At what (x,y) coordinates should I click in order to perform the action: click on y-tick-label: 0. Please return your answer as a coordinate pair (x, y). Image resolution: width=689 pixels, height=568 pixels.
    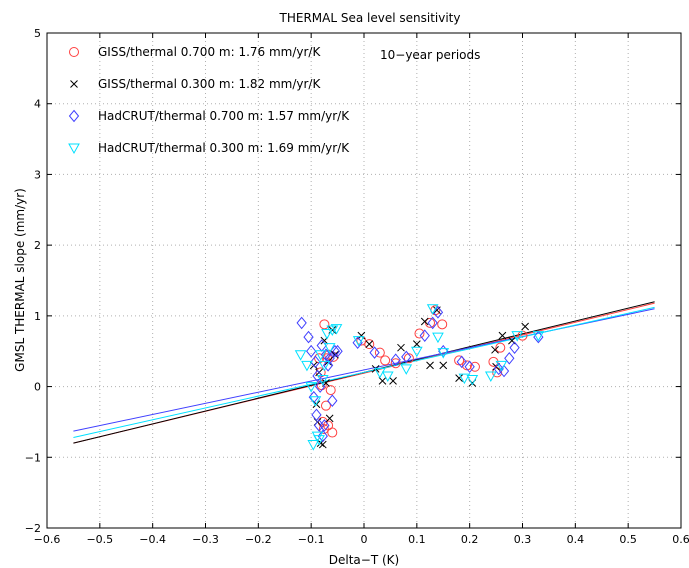
    Looking at the image, I should click on (37, 387).